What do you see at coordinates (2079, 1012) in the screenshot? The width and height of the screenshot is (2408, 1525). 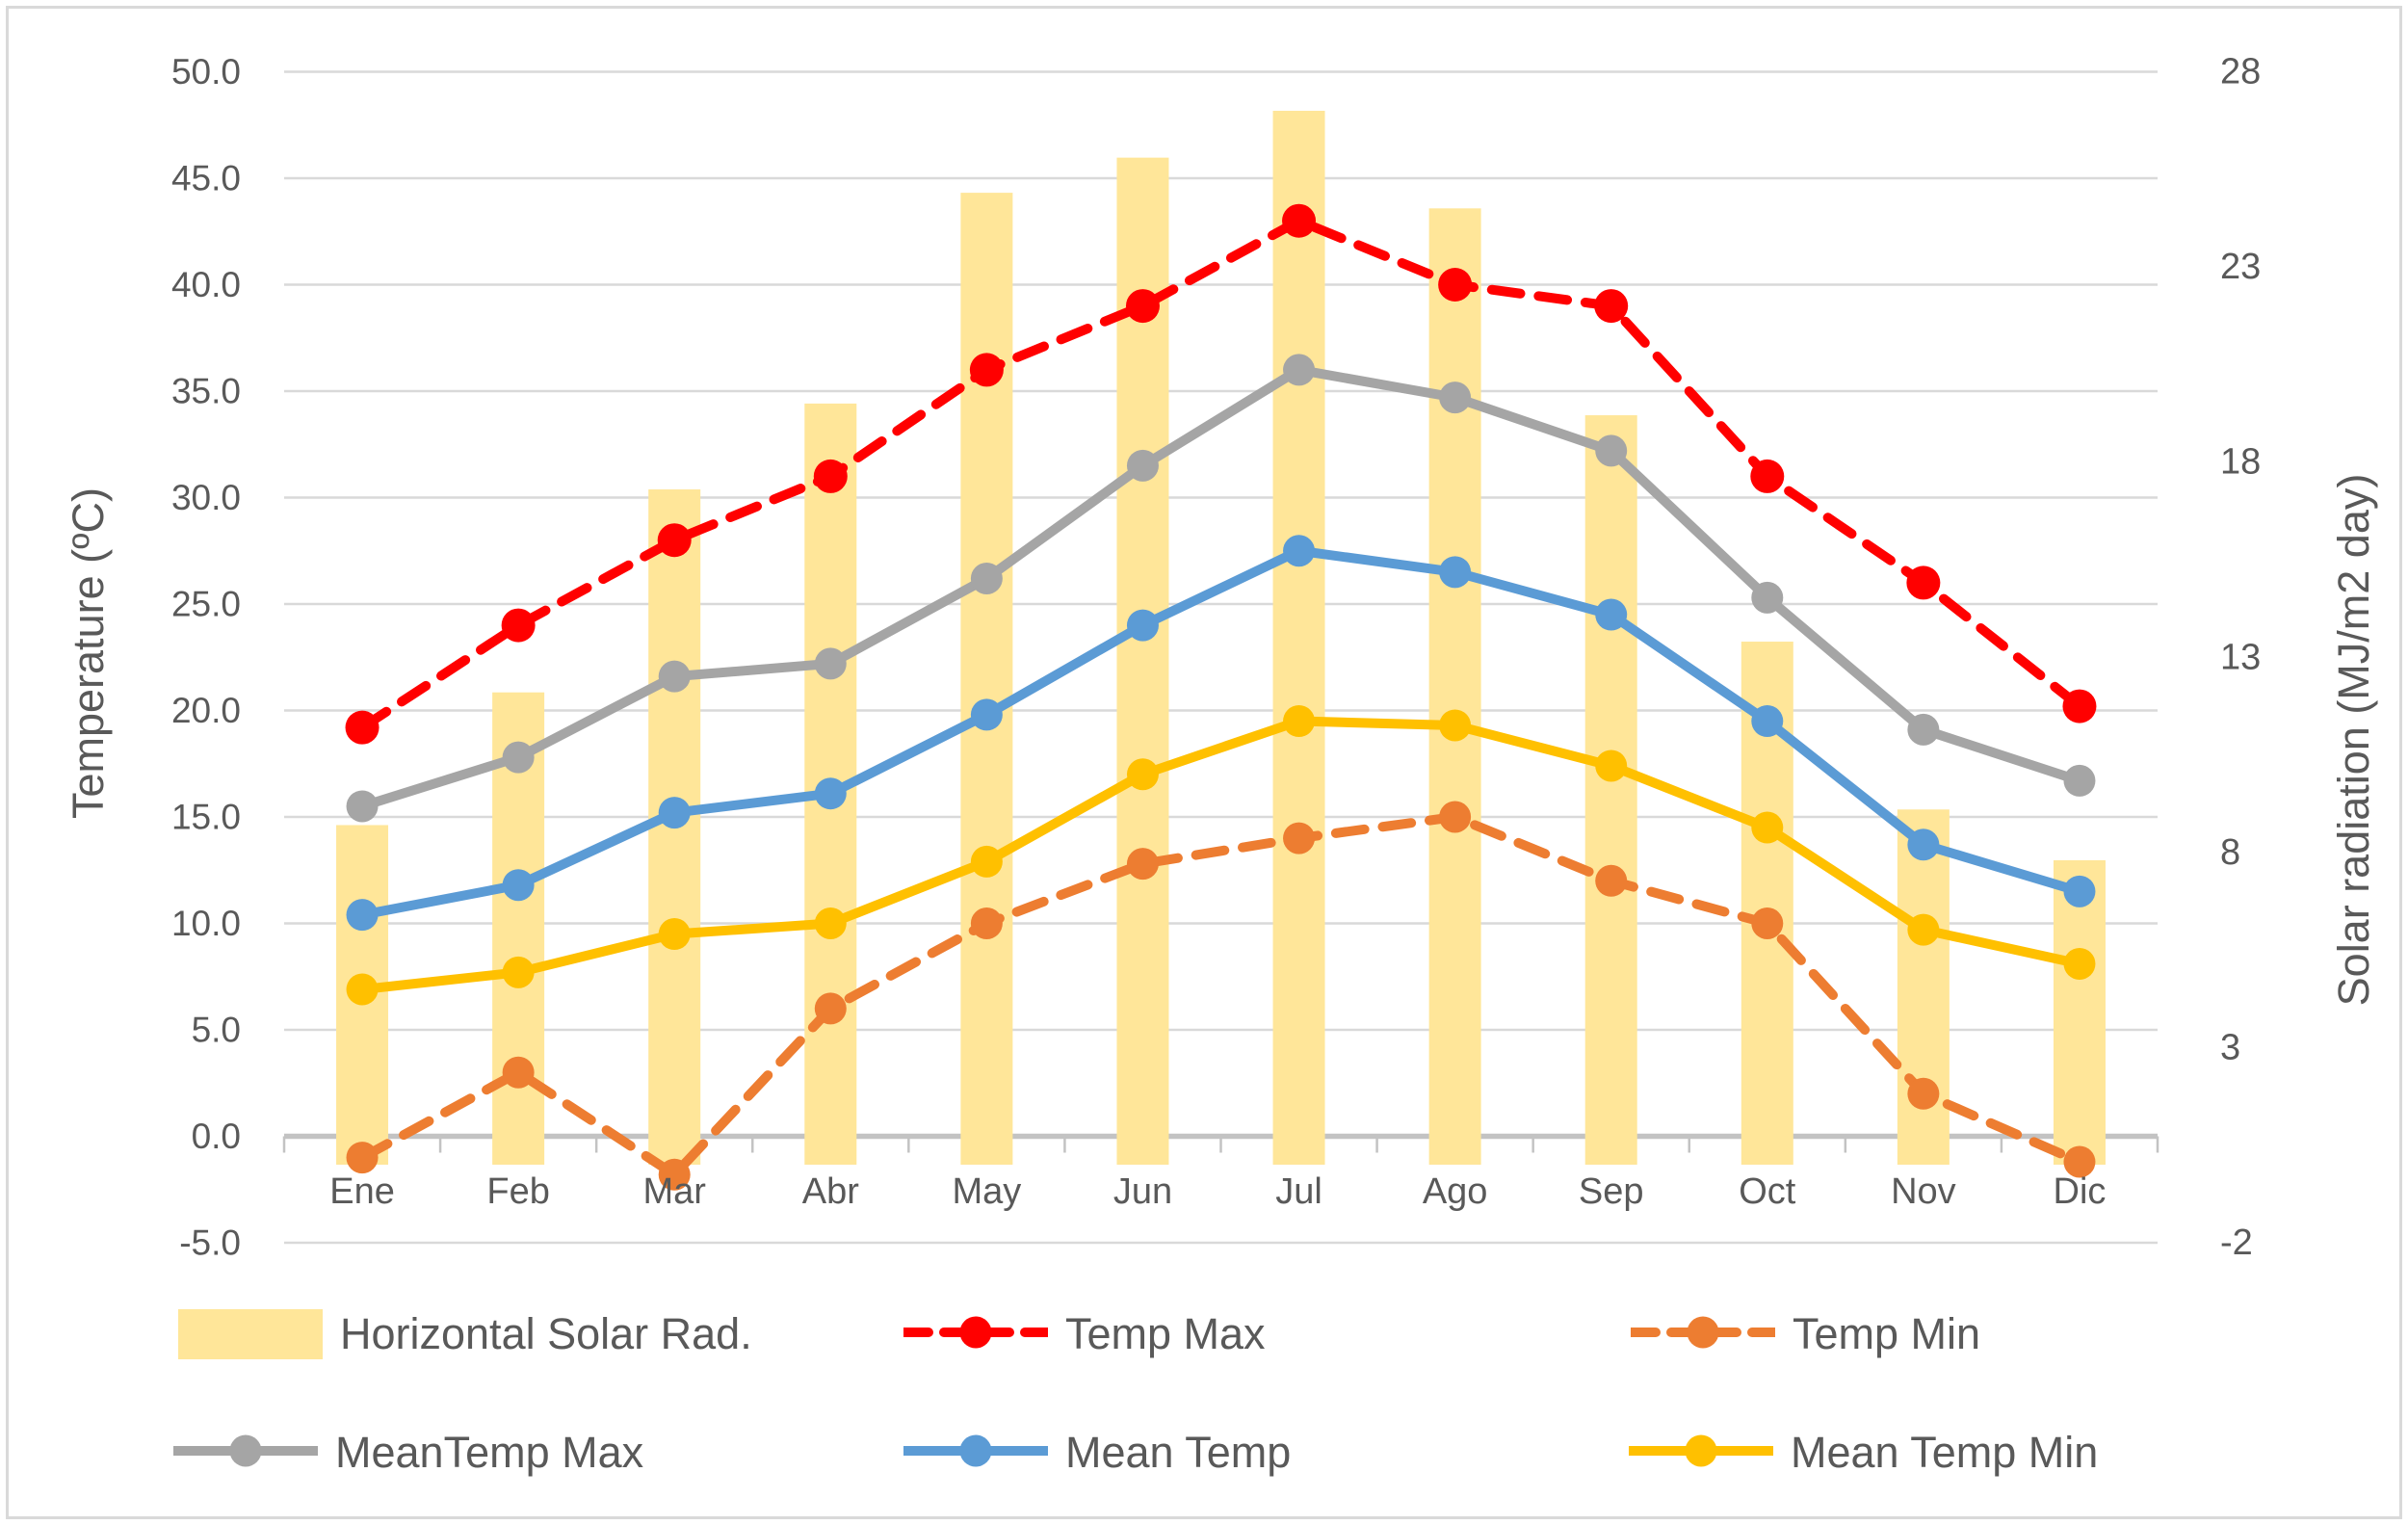 I see `bar-Dic` at bounding box center [2079, 1012].